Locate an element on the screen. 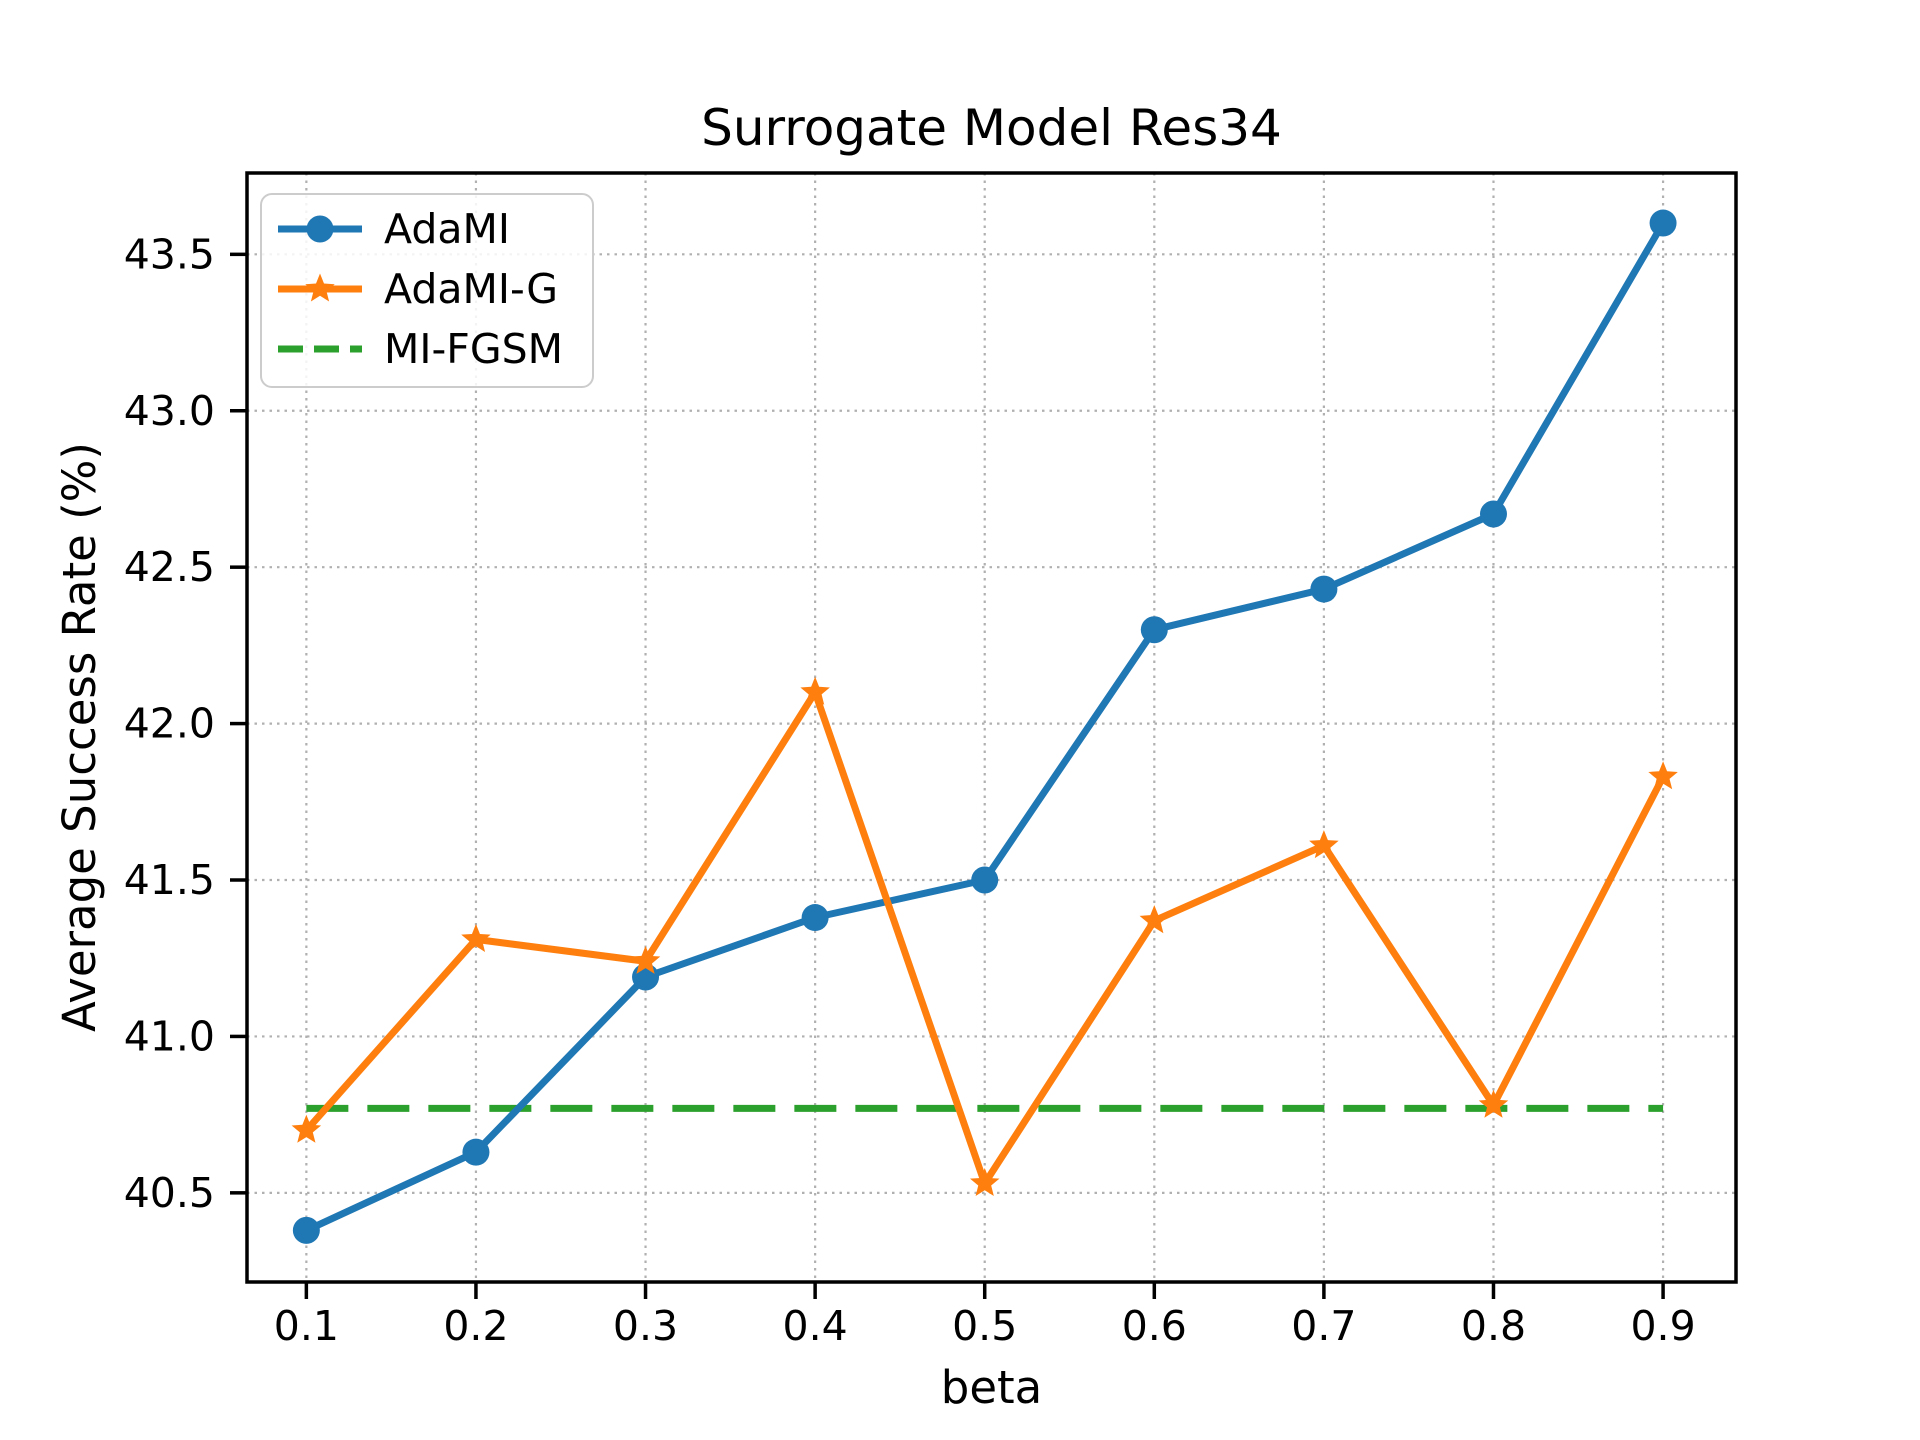 The height and width of the screenshot is (1440, 1920). legend: AdaMI AdaMI-G MI-FGSM is located at coordinates (427, 290).